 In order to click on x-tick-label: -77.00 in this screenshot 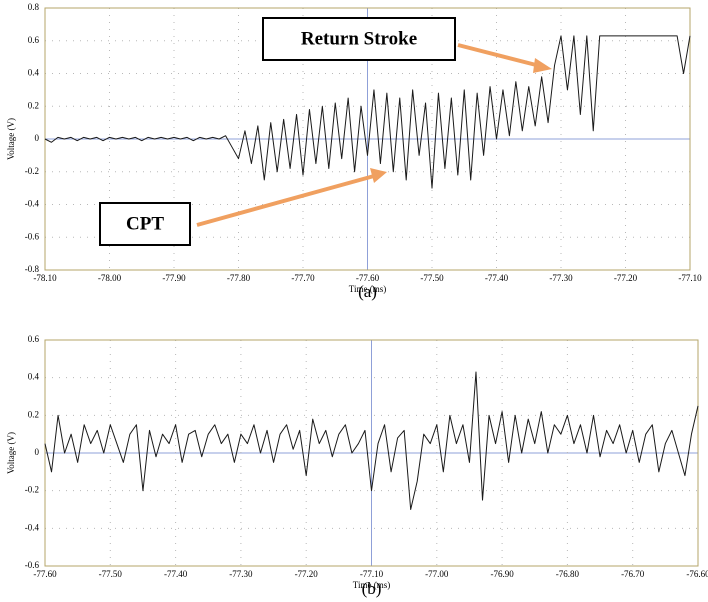, I will do `click(437, 574)`.